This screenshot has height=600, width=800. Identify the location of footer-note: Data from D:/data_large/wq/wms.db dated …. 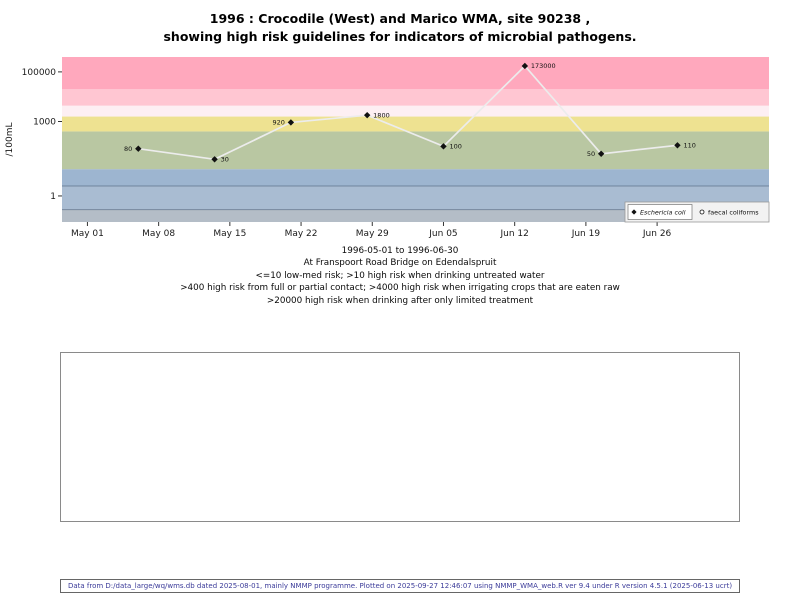
(400, 586).